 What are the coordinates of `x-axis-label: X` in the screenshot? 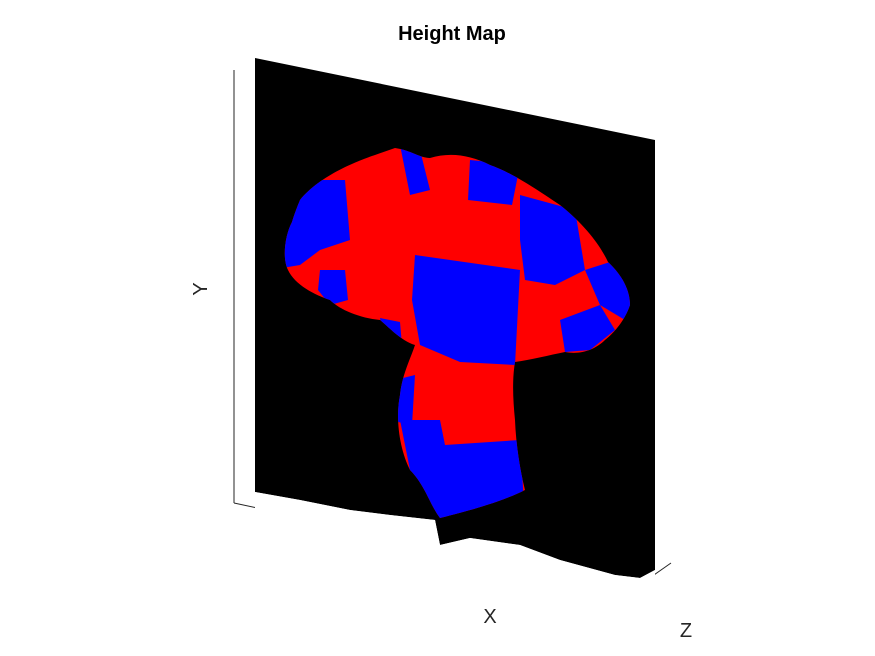 It's located at (489, 617).